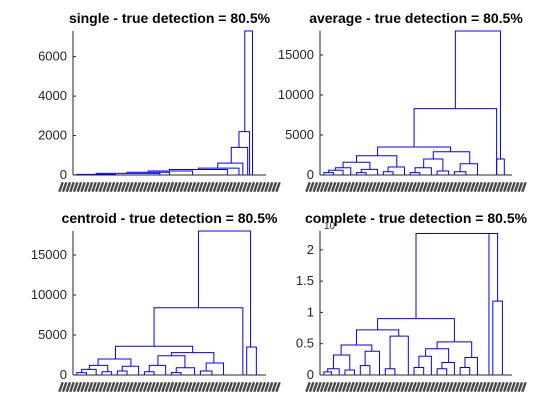 This screenshot has width=560, height=420. What do you see at coordinates (49, 254) in the screenshot?
I see `y-tick-label: 15000` at bounding box center [49, 254].